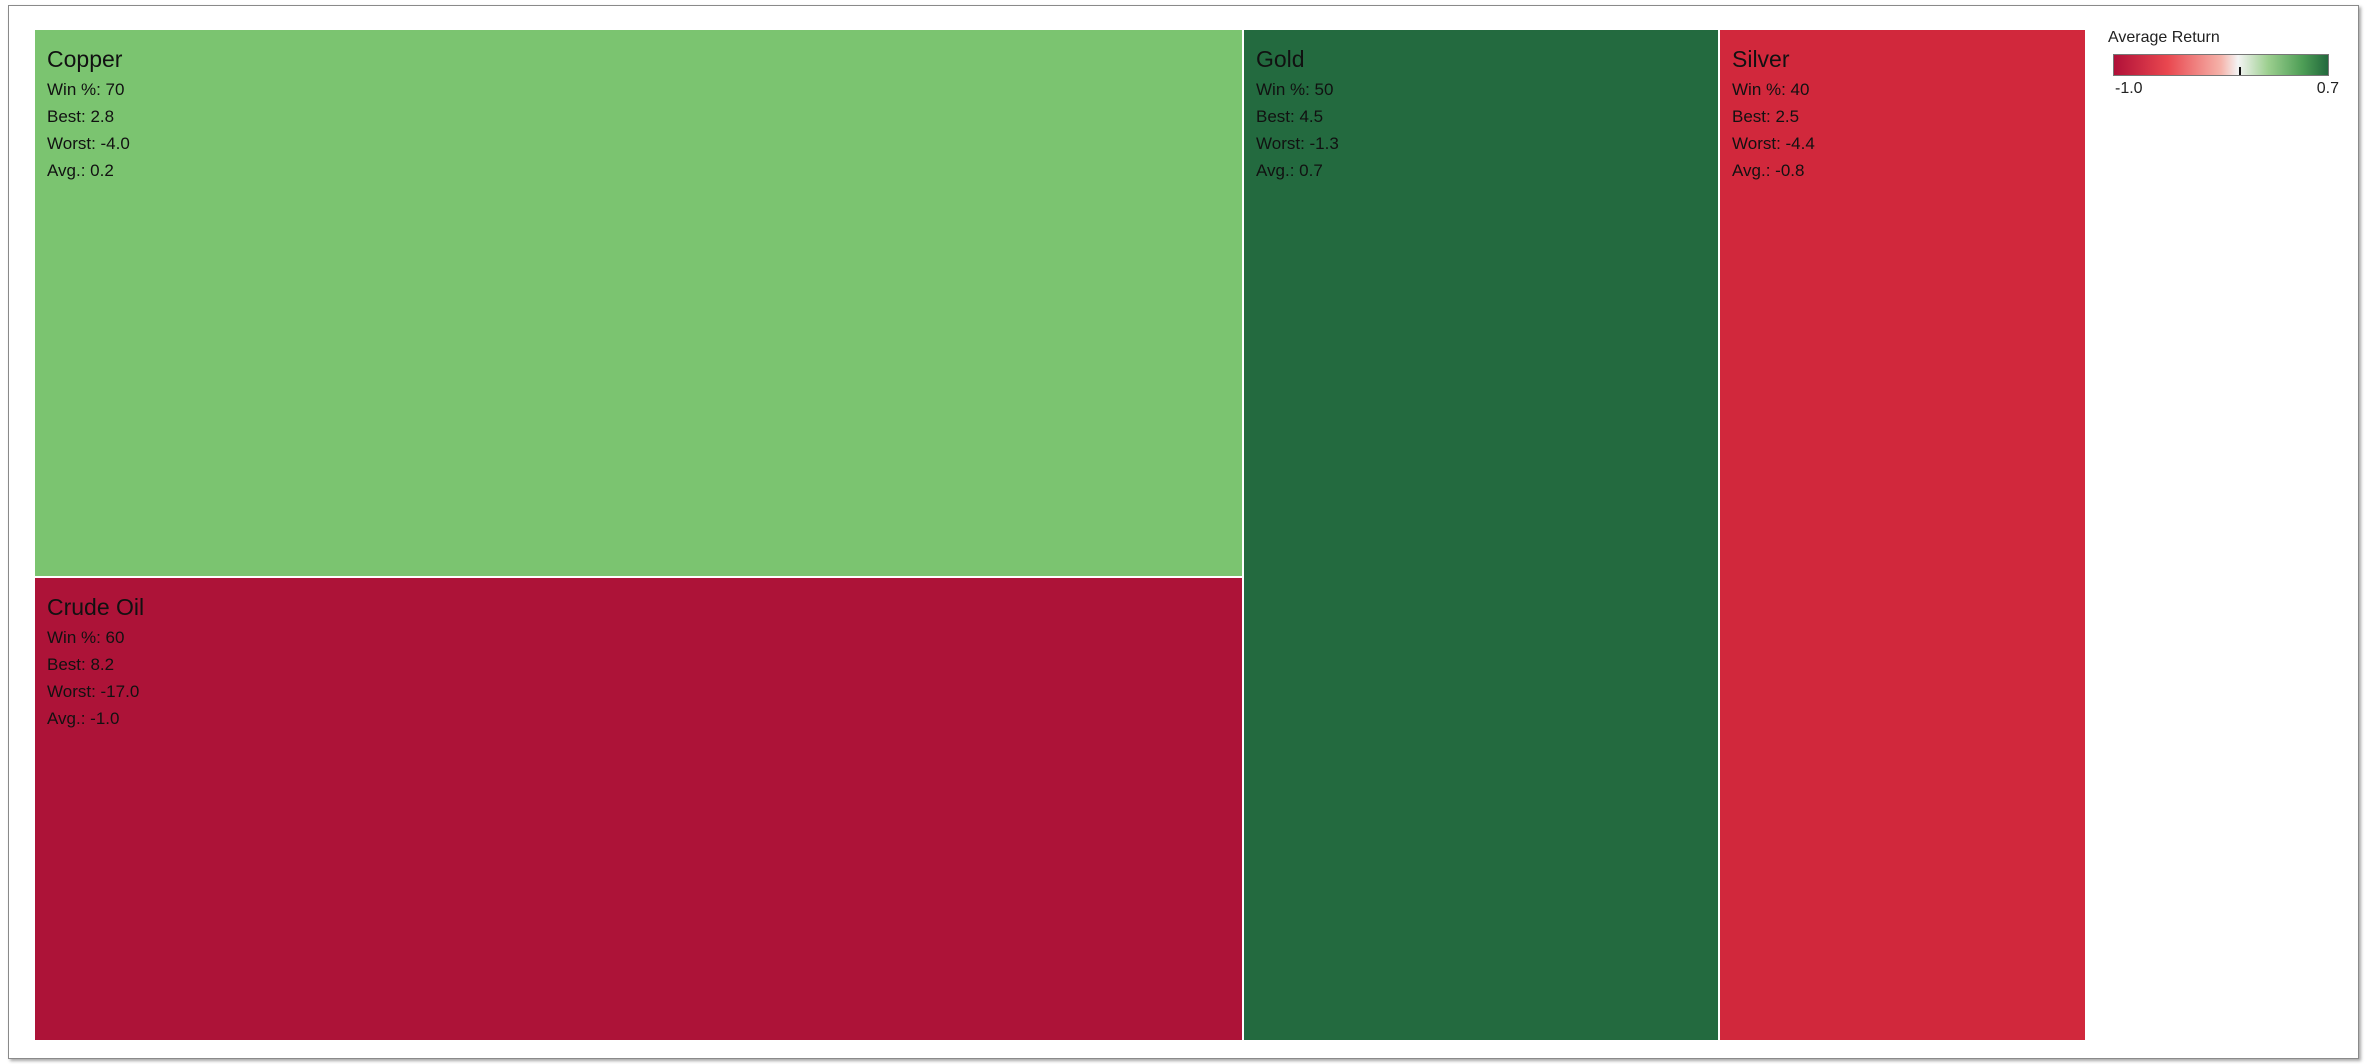 This screenshot has height=1064, width=2367. Describe the element at coordinates (1295, 89) in the screenshot. I see `tile-win-label: Win %: 50` at that location.